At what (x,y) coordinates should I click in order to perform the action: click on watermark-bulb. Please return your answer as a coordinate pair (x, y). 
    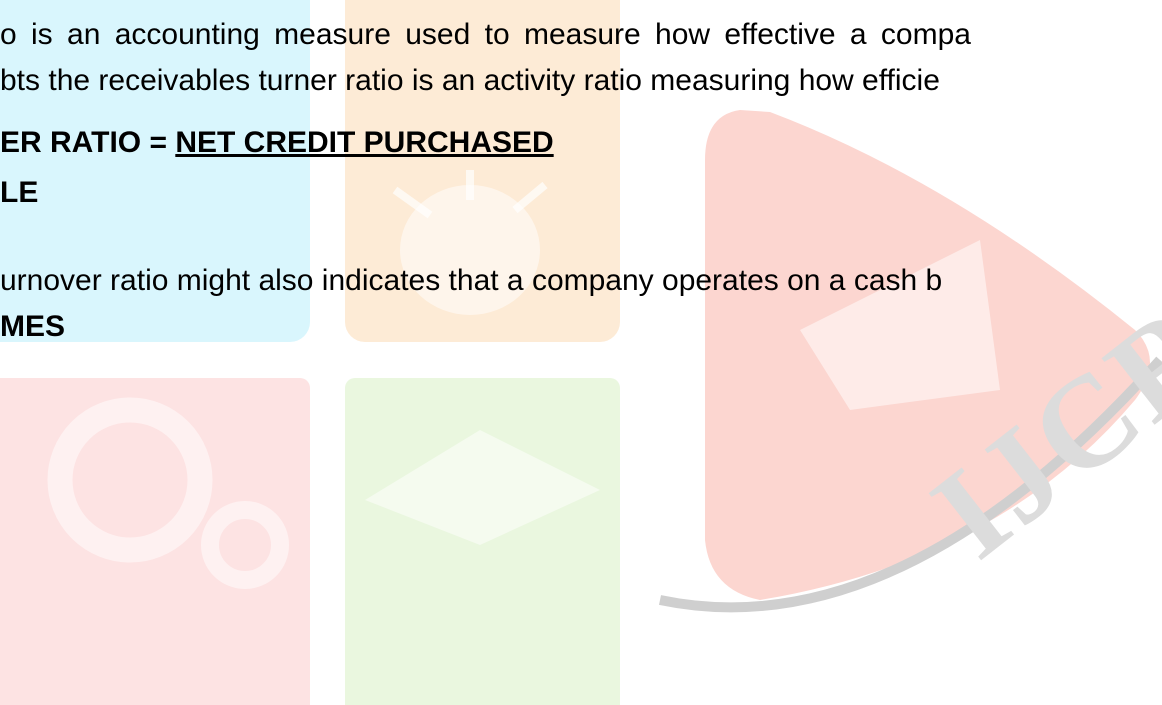
    Looking at the image, I should click on (470, 250).